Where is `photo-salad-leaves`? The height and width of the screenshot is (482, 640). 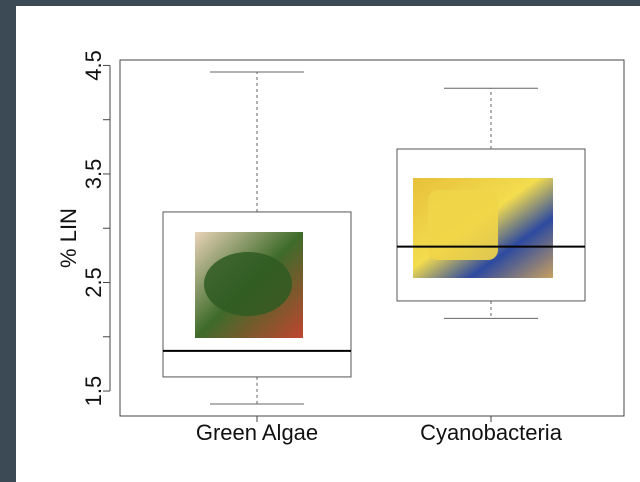
photo-salad-leaves is located at coordinates (248, 284).